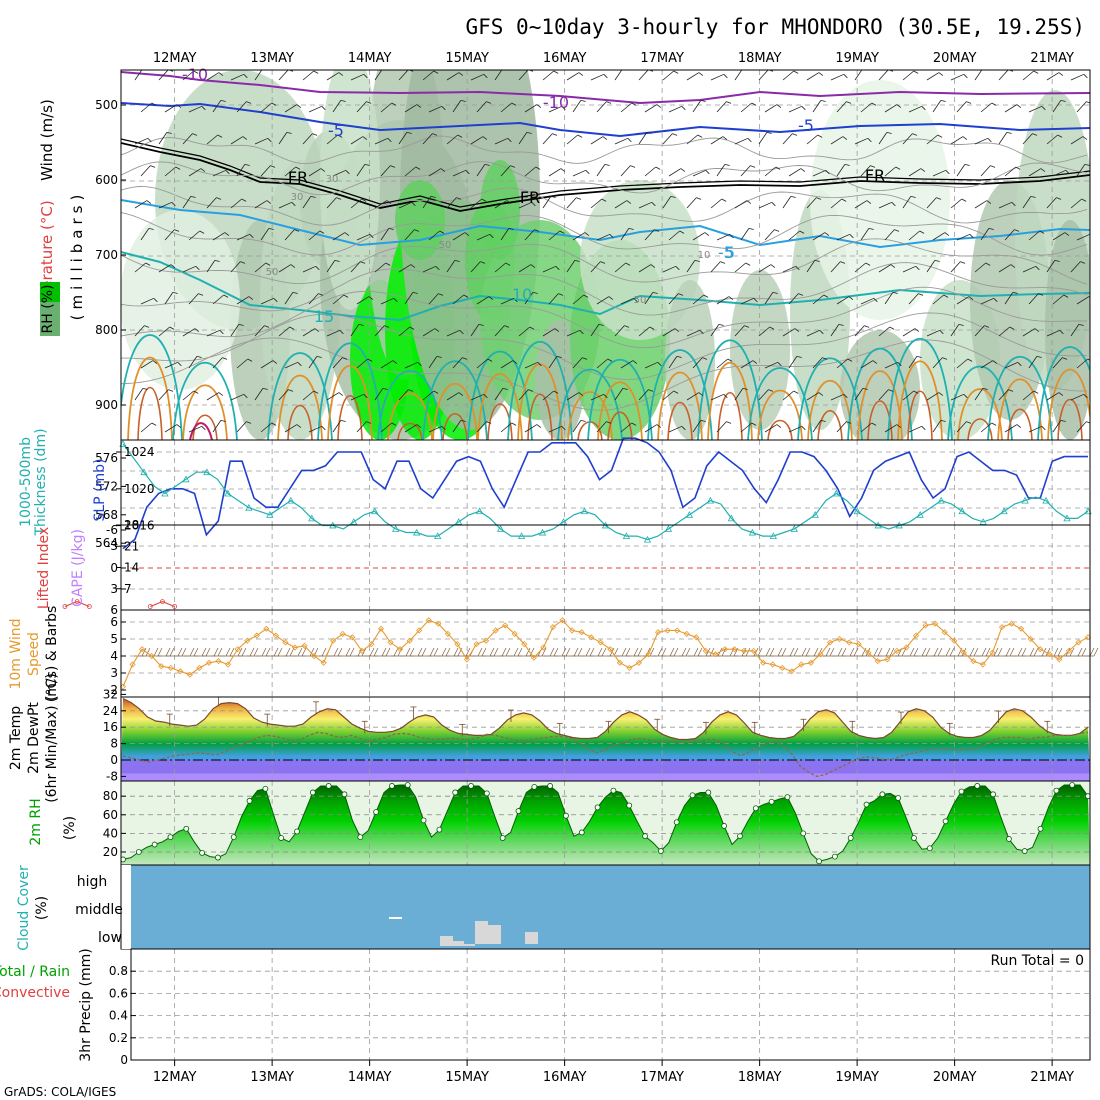 Image resolution: width=1100 pixels, height=1100 pixels. What do you see at coordinates (139, 452) in the screenshot?
I see `tick-label: 1024` at bounding box center [139, 452].